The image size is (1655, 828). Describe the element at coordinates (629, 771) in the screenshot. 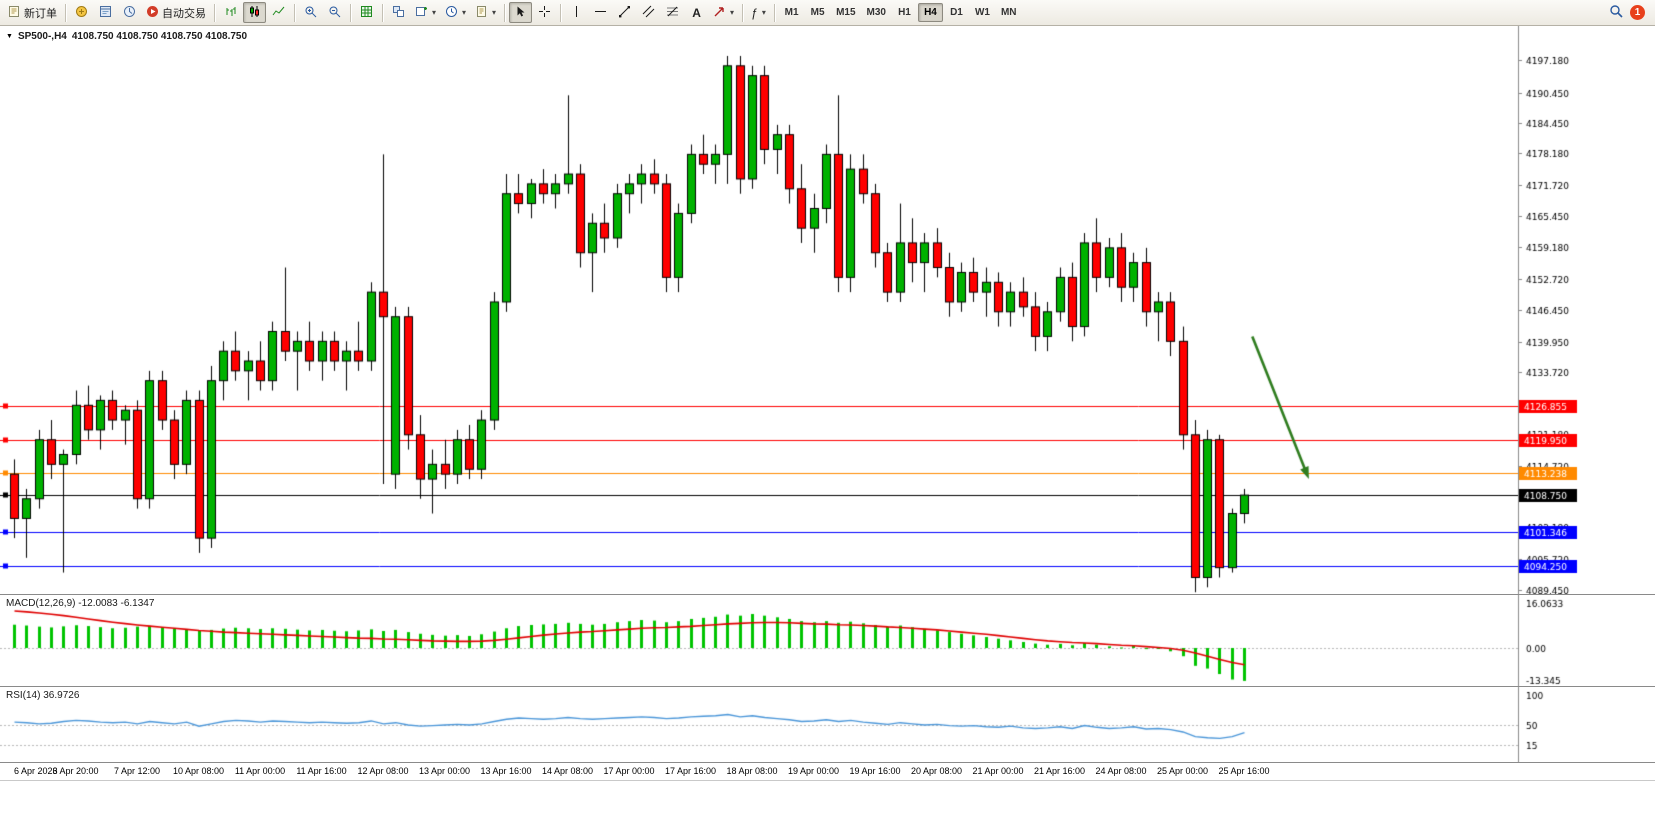

I see `time-label: 17 Apr 00:00` at that location.